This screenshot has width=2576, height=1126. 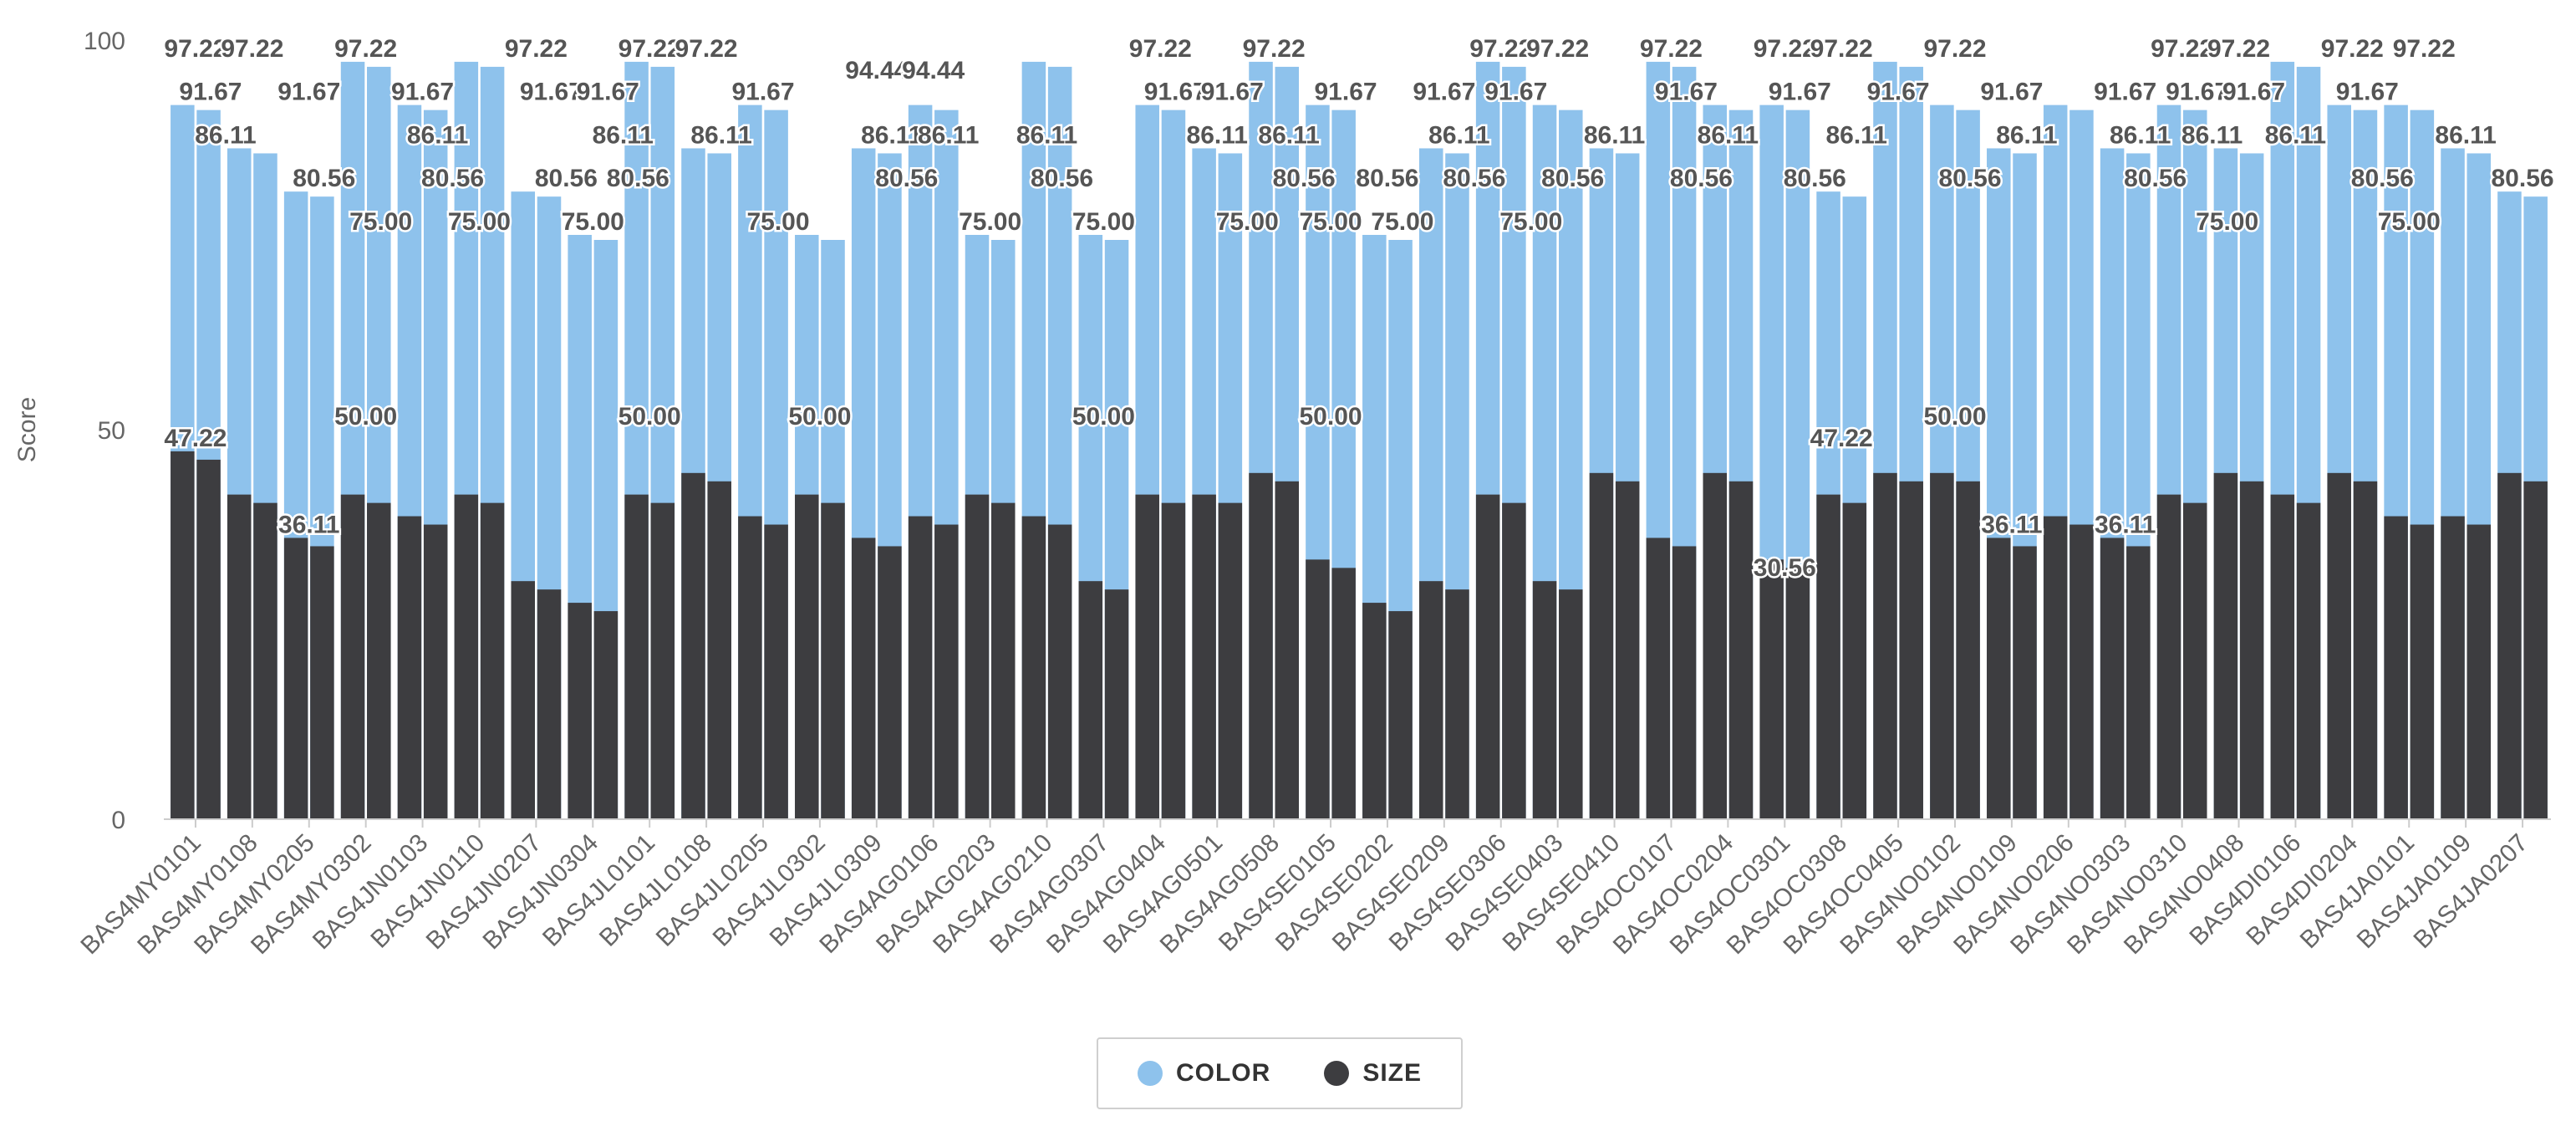 I want to click on legend-item-color: COLOR, so click(x=1203, y=1073).